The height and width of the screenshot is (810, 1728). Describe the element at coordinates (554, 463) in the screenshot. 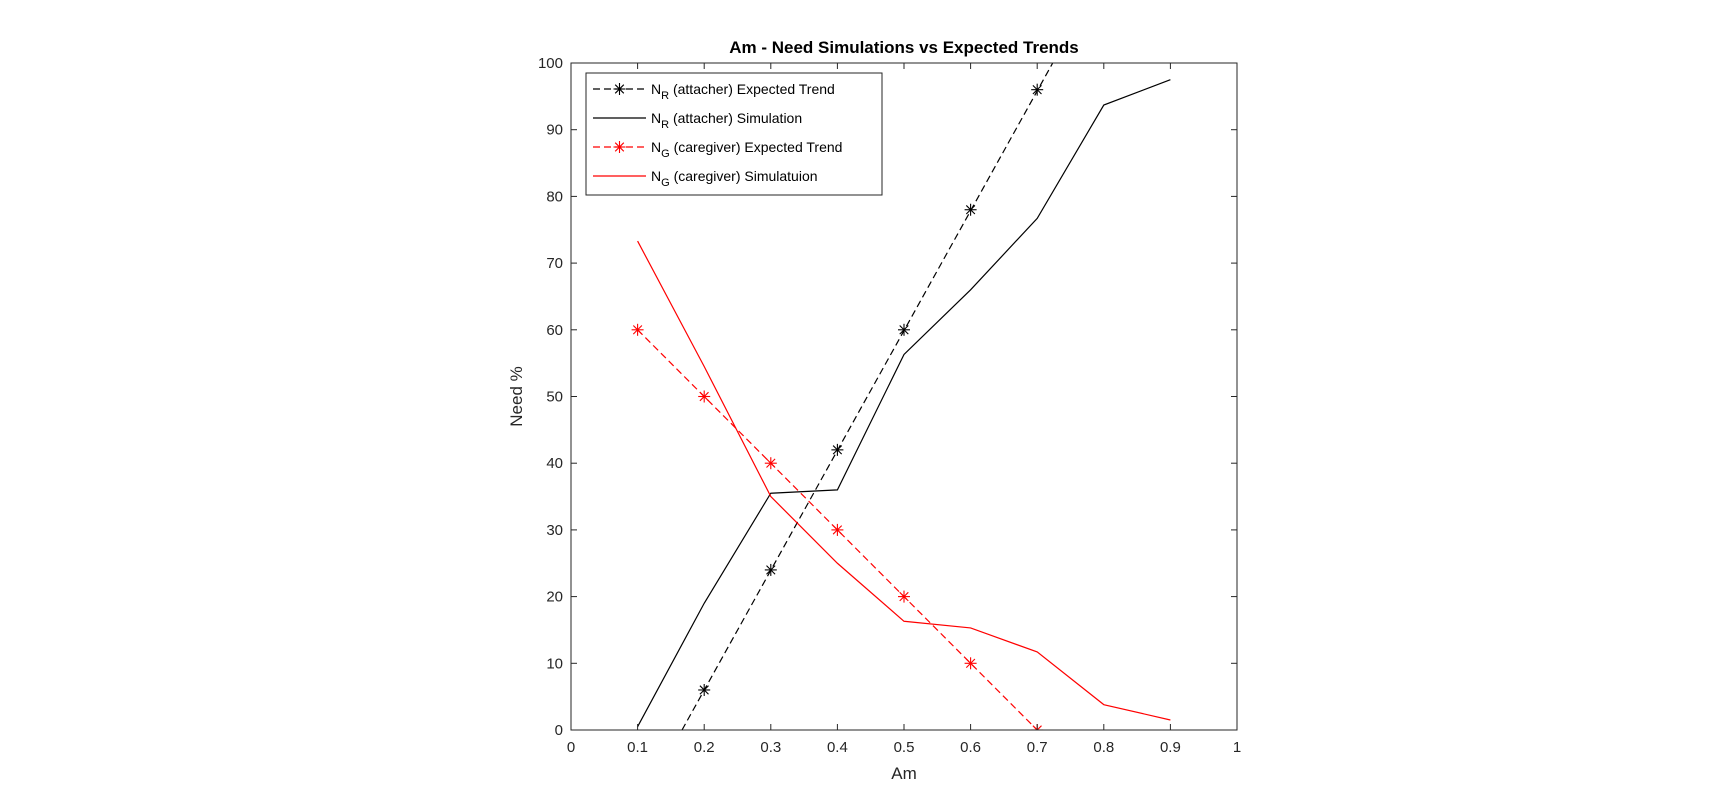

I see `y-tick-label: 40` at that location.